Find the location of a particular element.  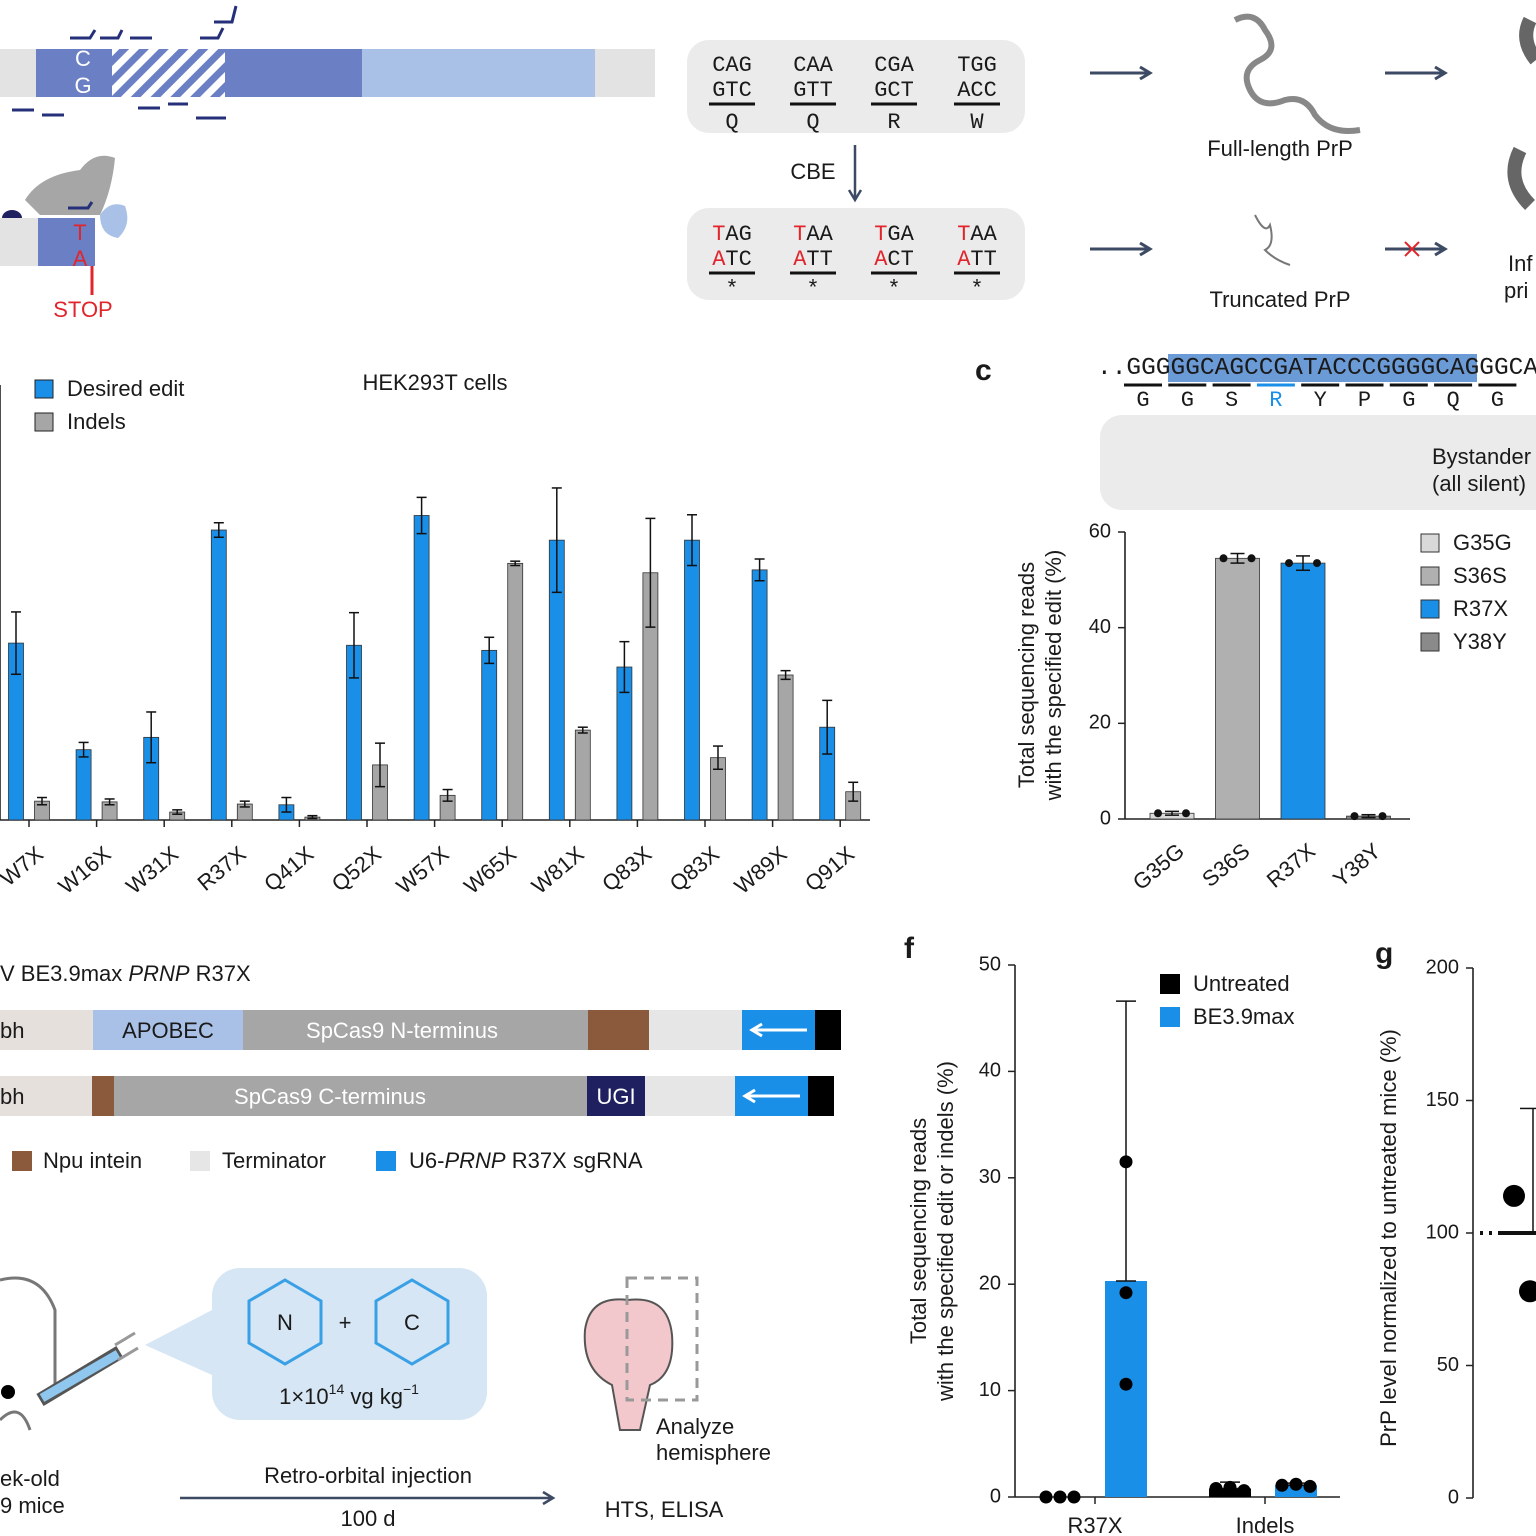

label: W16X is located at coordinates (85, 870).